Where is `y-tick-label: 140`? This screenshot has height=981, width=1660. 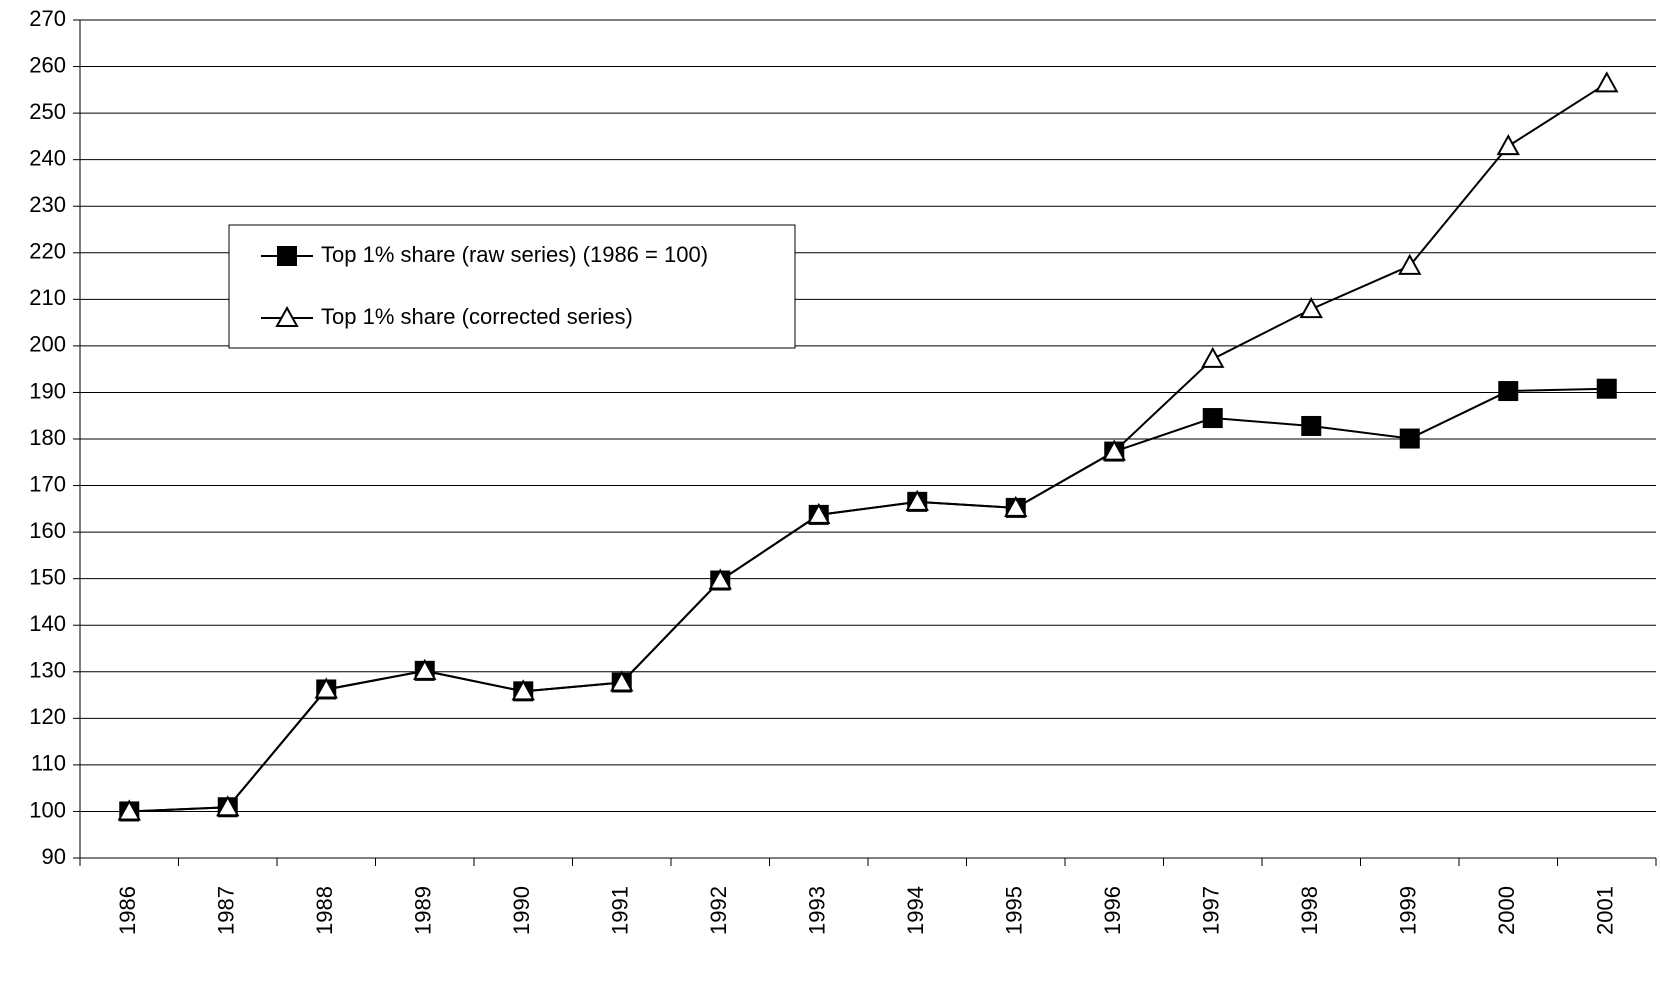 y-tick-label: 140 is located at coordinates (47, 623).